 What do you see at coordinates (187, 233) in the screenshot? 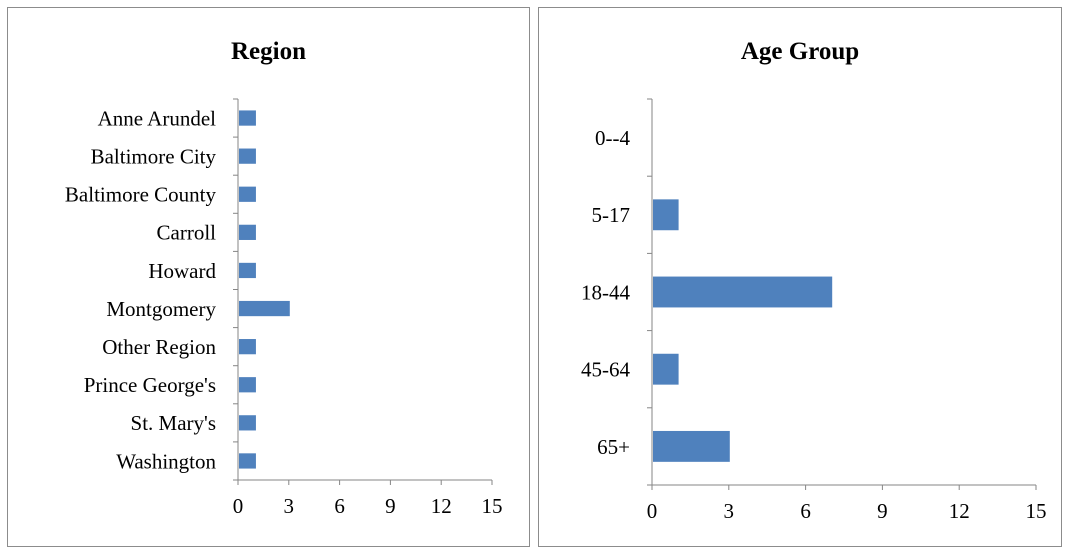
I see `category-label: Carroll` at bounding box center [187, 233].